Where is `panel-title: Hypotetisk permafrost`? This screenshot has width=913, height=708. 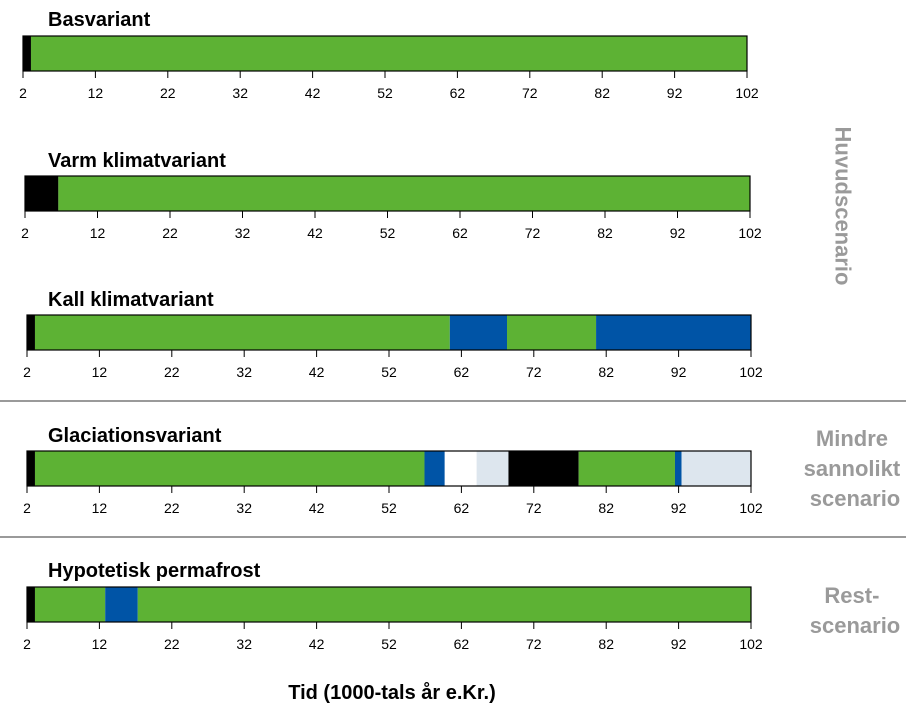
panel-title: Hypotetisk permafrost is located at coordinates (154, 571).